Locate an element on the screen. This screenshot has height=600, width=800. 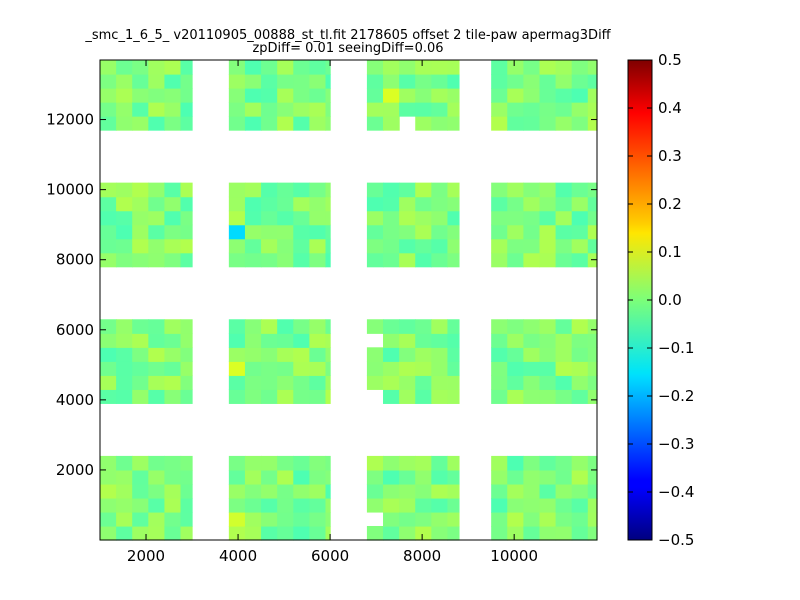
x-tick-label: 10000 is located at coordinates (514, 556).